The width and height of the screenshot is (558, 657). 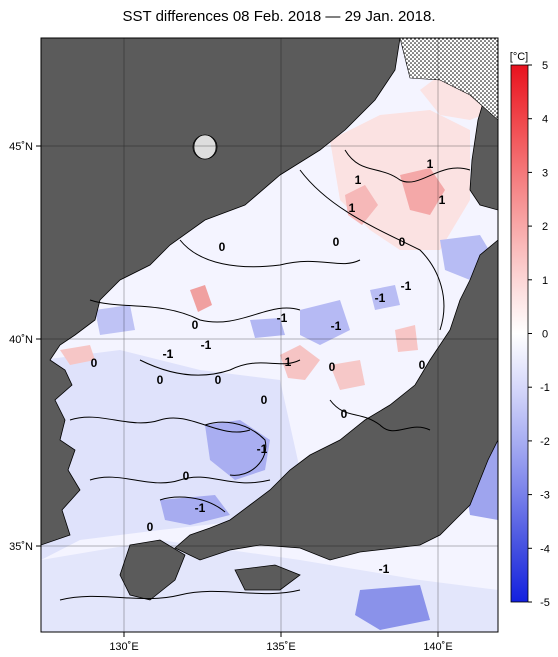 What do you see at coordinates (123, 647) in the screenshot?
I see `lon-label-130e: 130˚E` at bounding box center [123, 647].